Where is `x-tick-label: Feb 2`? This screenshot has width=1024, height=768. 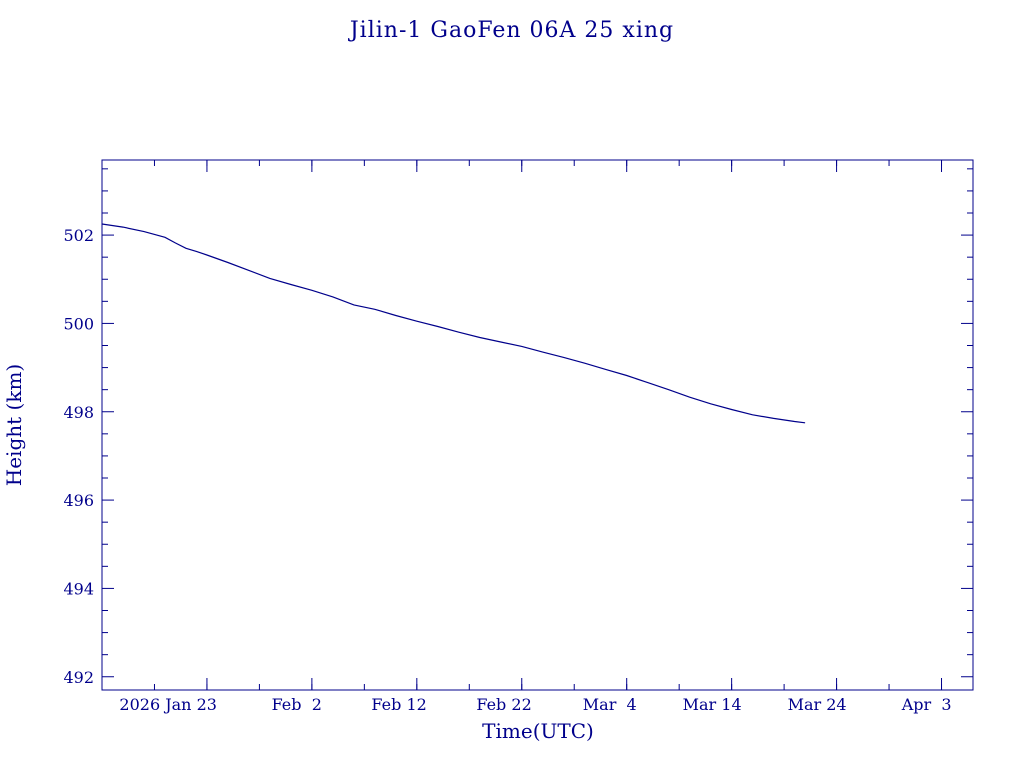 x-tick-label: Feb 2 is located at coordinates (297, 704).